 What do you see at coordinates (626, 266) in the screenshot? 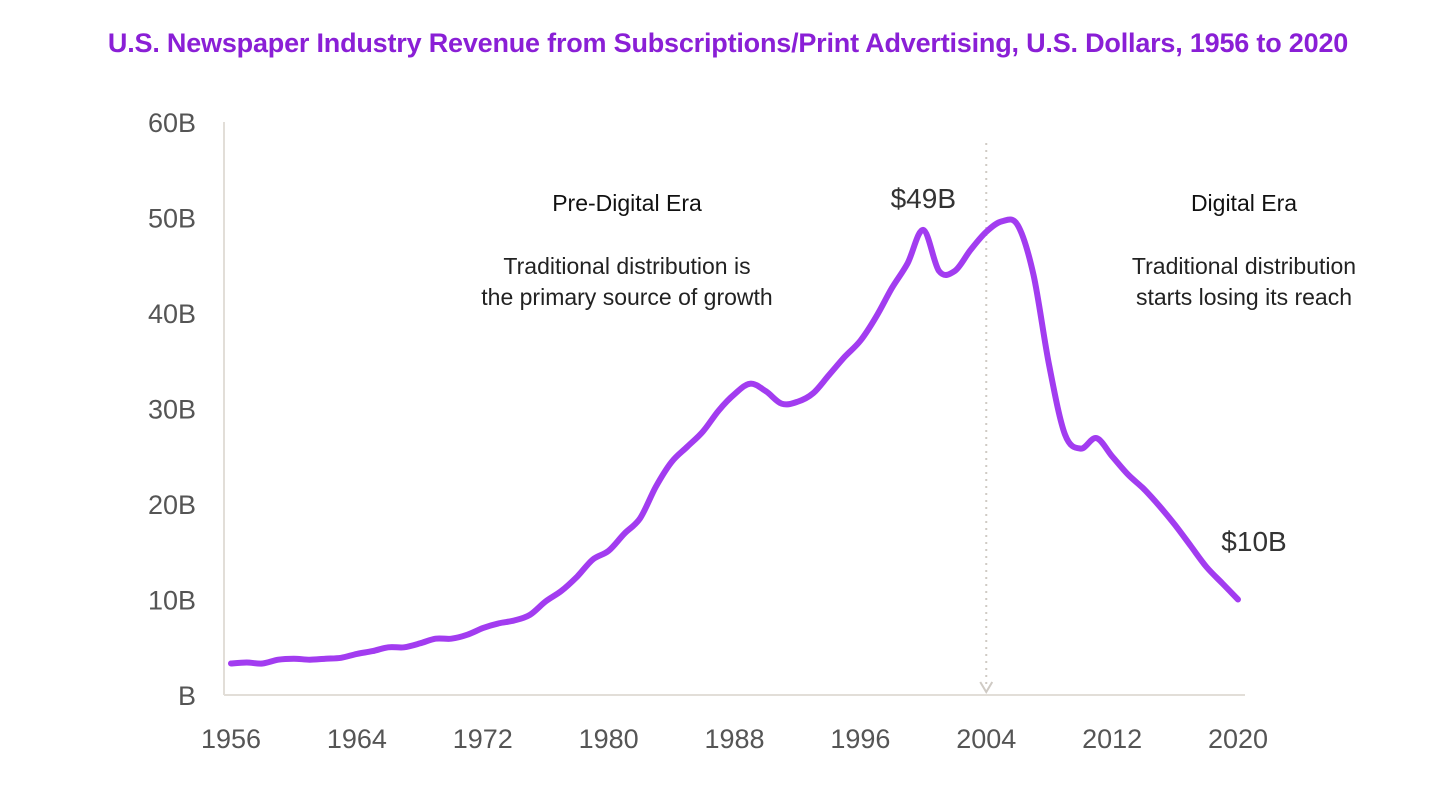
I see `pre-digital-era-description: Traditional distribution is` at bounding box center [626, 266].